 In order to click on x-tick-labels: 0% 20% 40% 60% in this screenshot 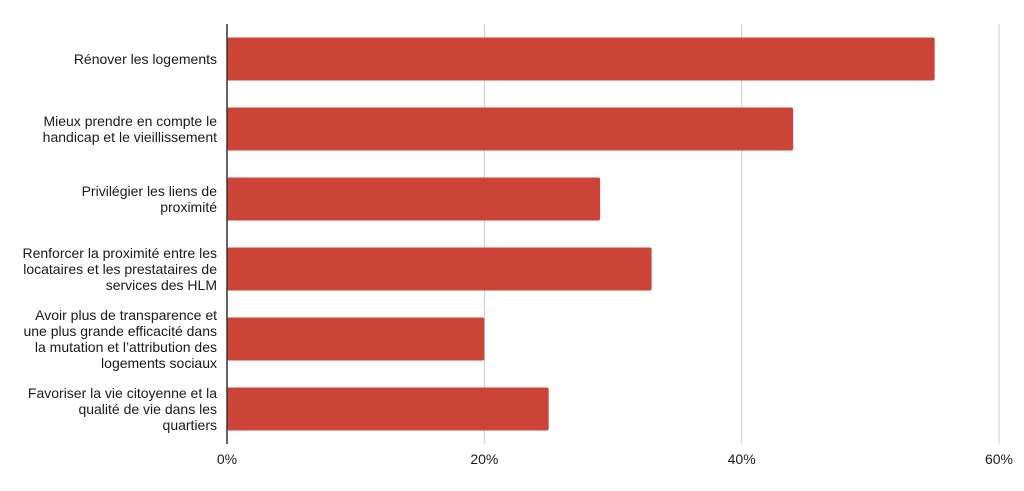, I will do `click(615, 459)`.